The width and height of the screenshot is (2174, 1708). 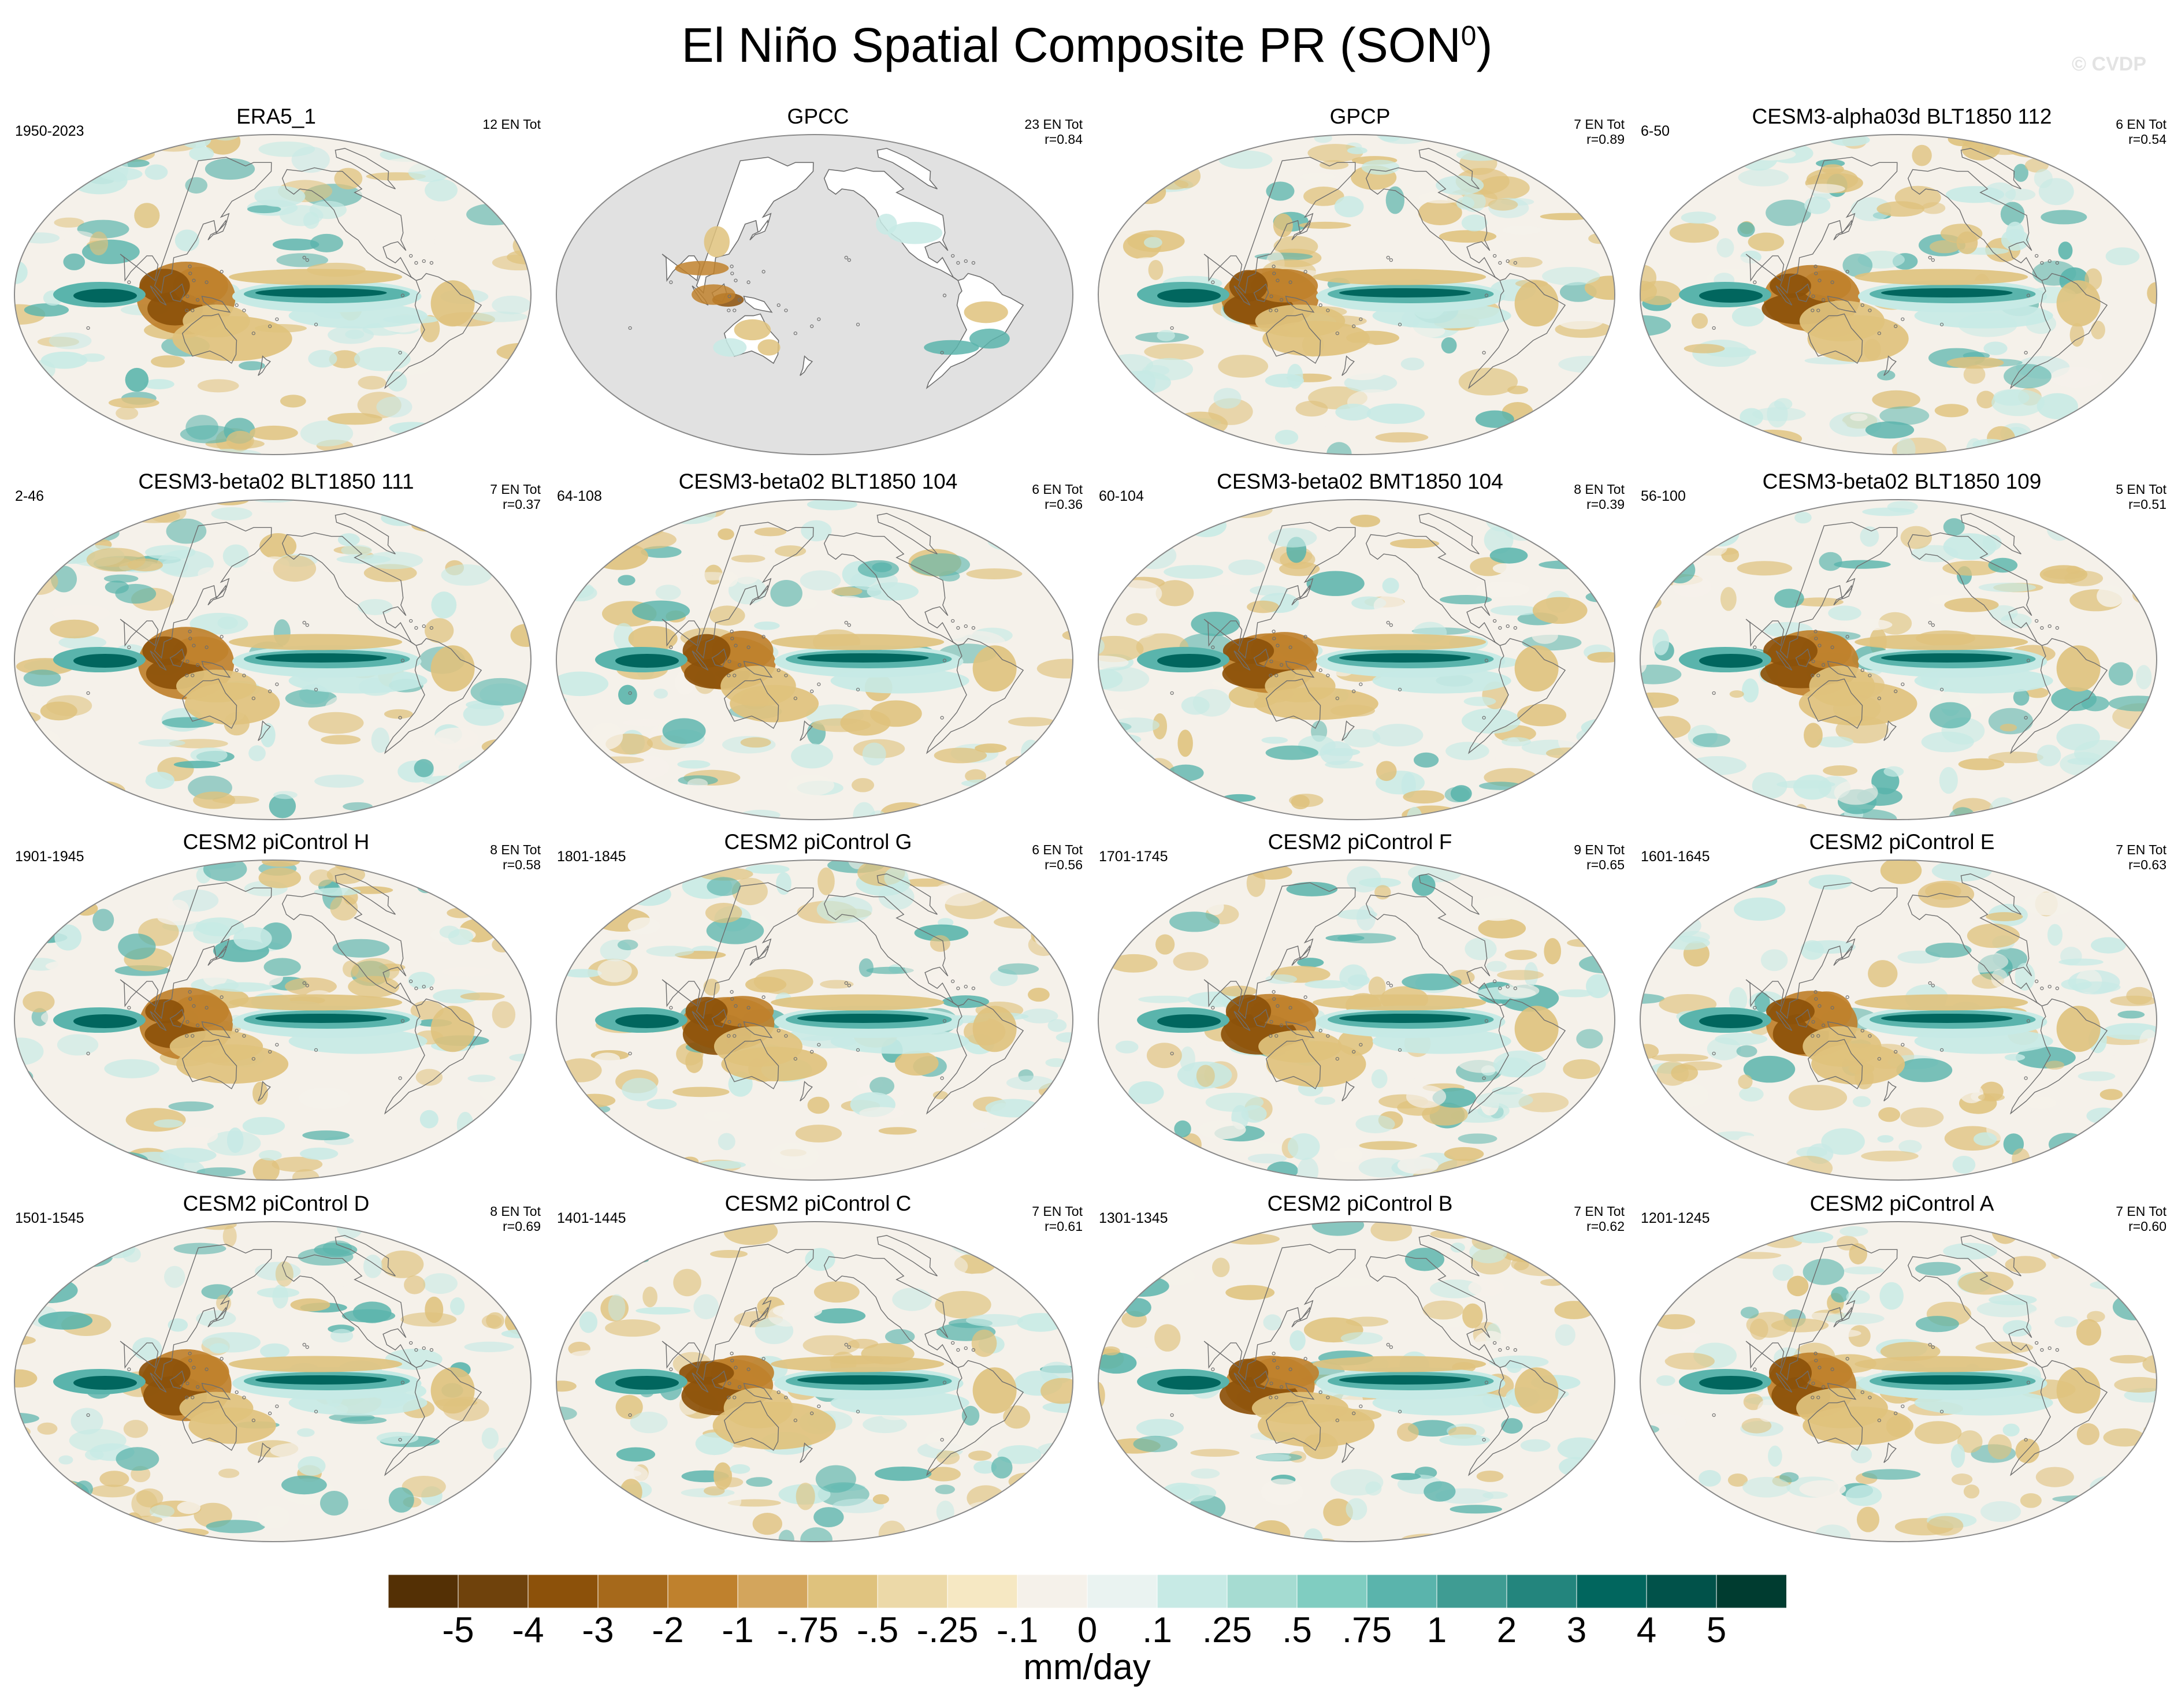 I want to click on watermark: © CVDP, so click(x=2109, y=64).